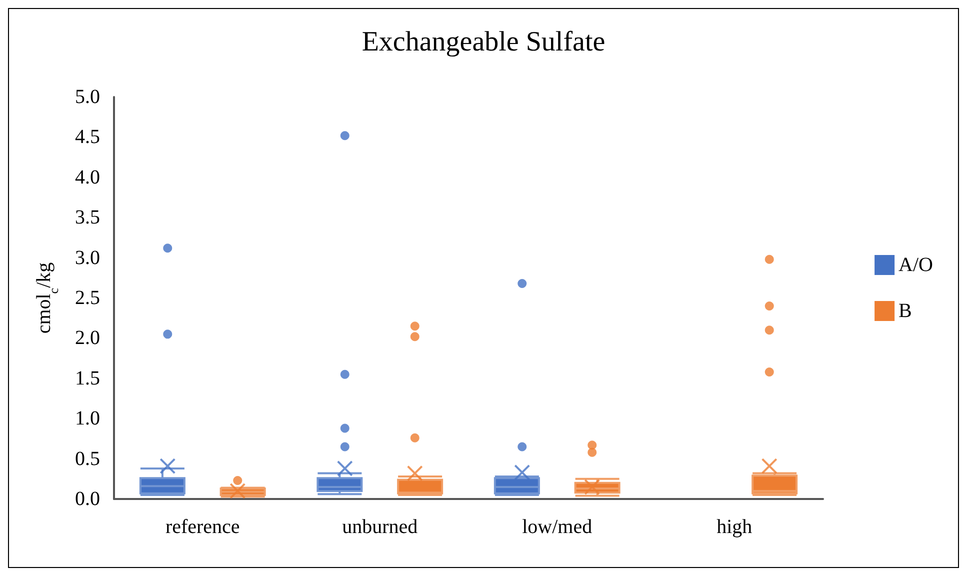 This screenshot has height=578, width=969. I want to click on y-tick-label: 3.0, so click(87, 257).